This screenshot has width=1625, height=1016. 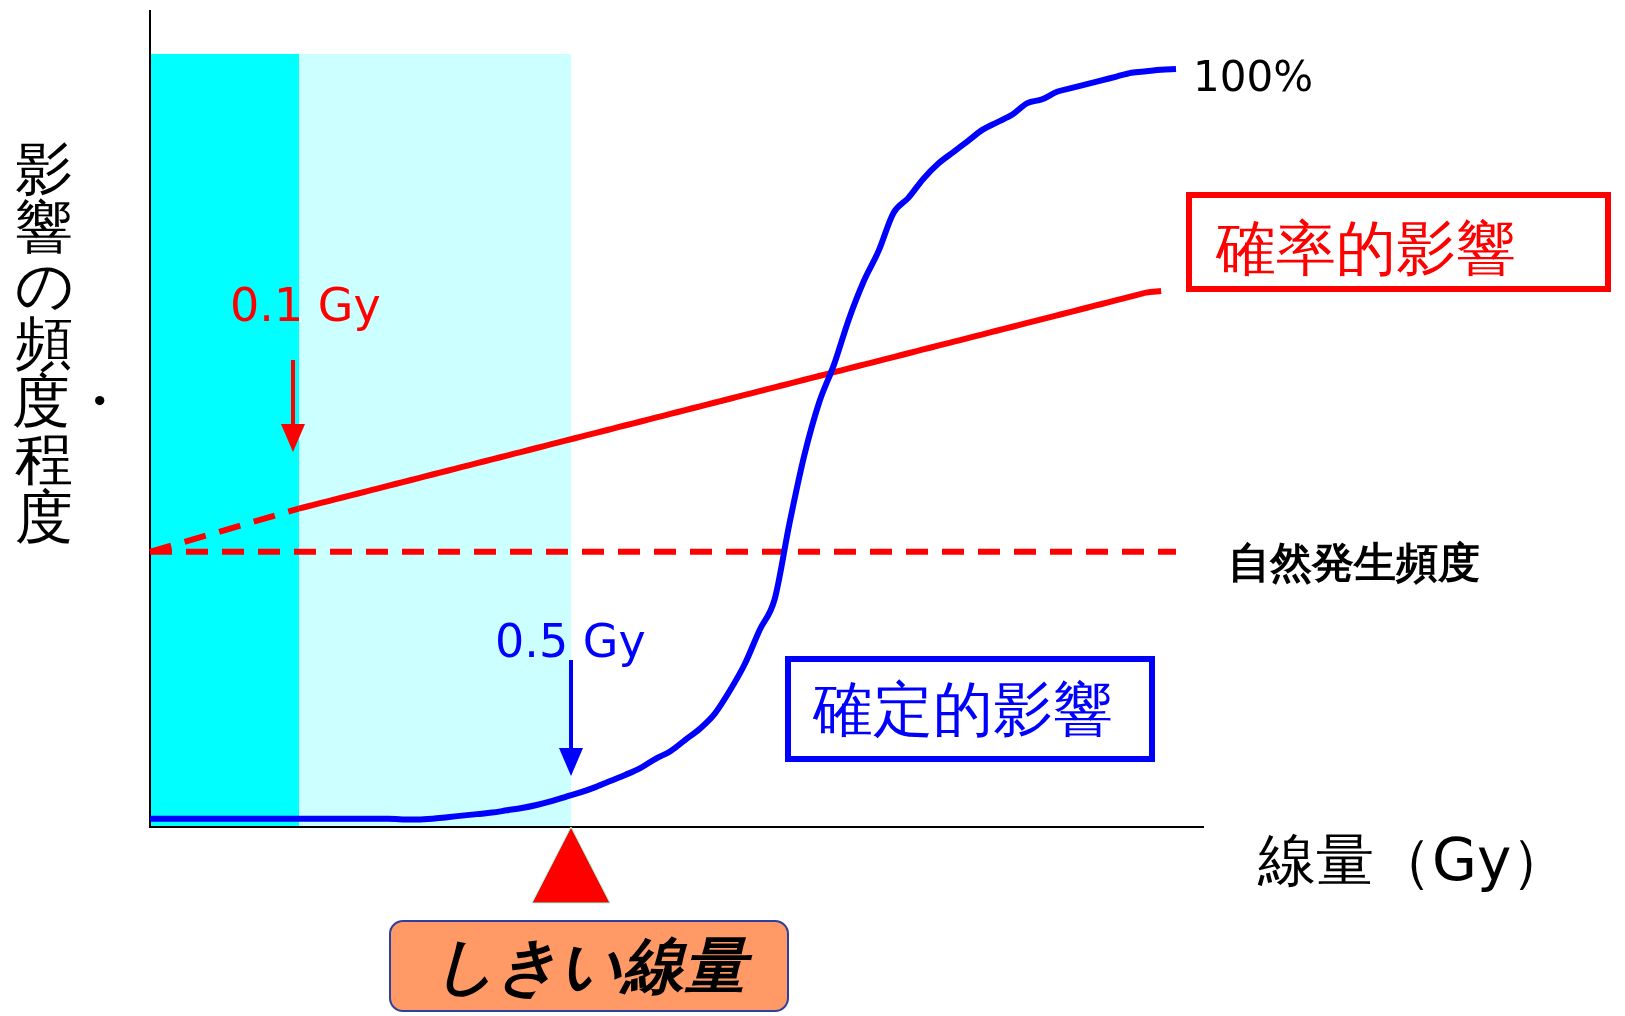 What do you see at coordinates (1253, 76) in the screenshot?
I see `text: 100%` at bounding box center [1253, 76].